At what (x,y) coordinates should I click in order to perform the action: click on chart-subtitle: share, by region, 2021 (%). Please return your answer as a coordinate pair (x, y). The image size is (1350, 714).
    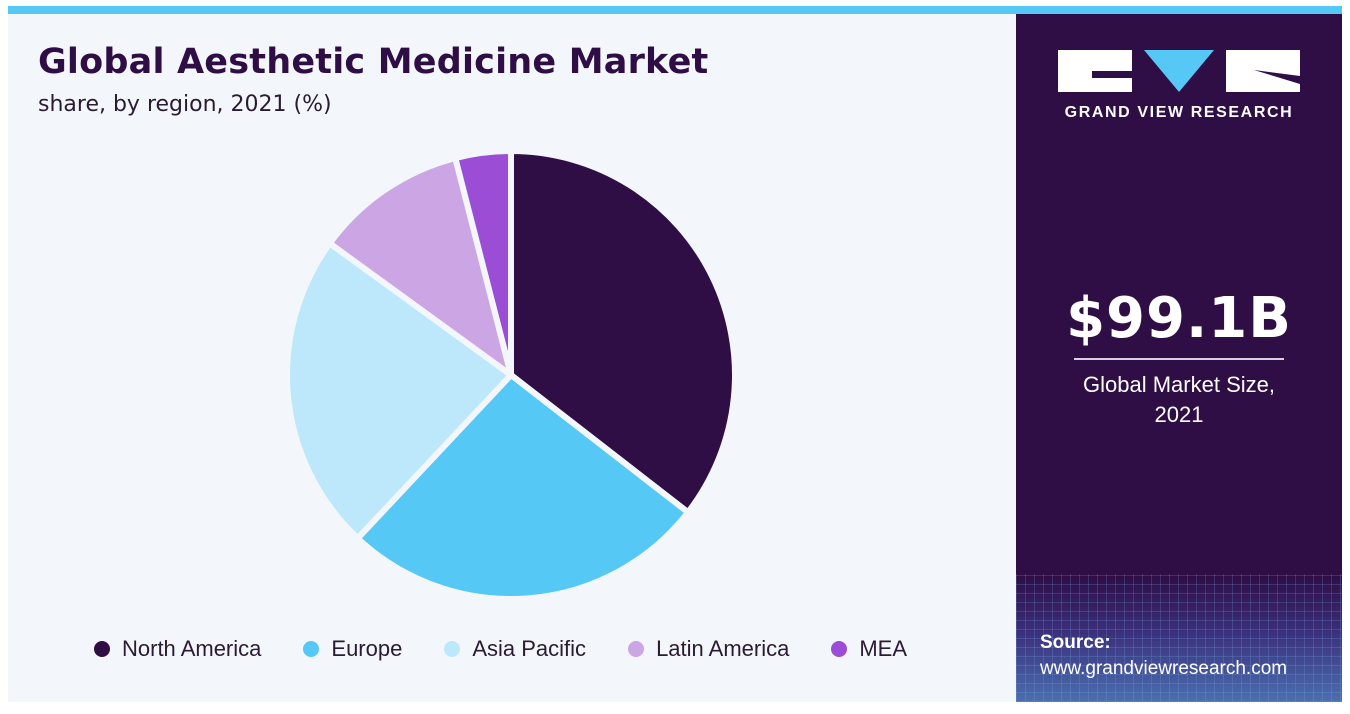
    Looking at the image, I should click on (185, 104).